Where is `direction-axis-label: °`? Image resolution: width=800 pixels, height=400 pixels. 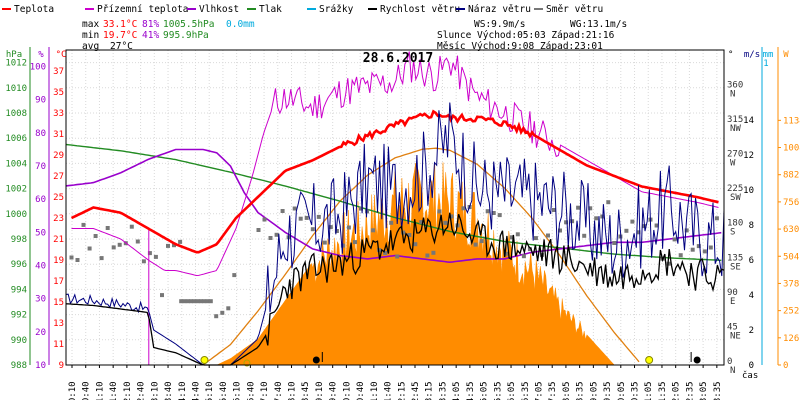 direction-axis-label: ° is located at coordinates (730, 55).